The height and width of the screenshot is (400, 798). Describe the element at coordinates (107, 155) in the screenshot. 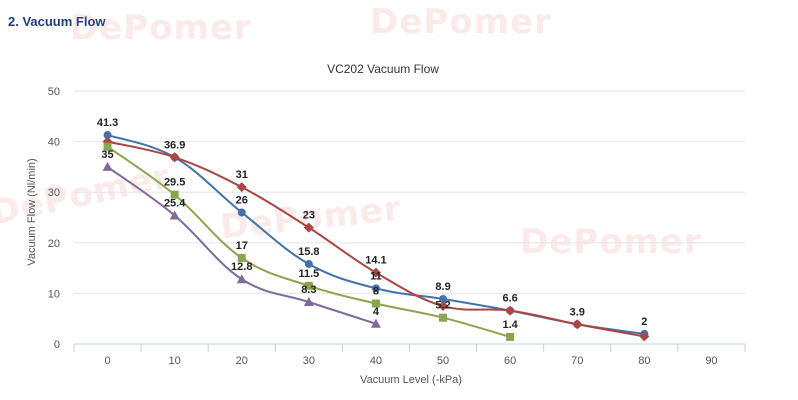

I see `data-label: 35` at that location.